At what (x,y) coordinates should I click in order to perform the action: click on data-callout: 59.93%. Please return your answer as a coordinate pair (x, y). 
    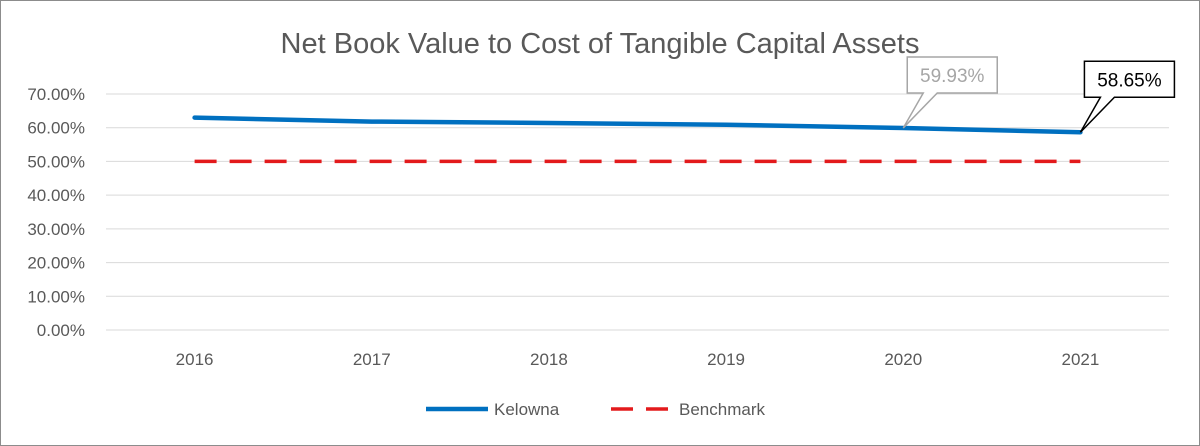
    Looking at the image, I should click on (950, 92).